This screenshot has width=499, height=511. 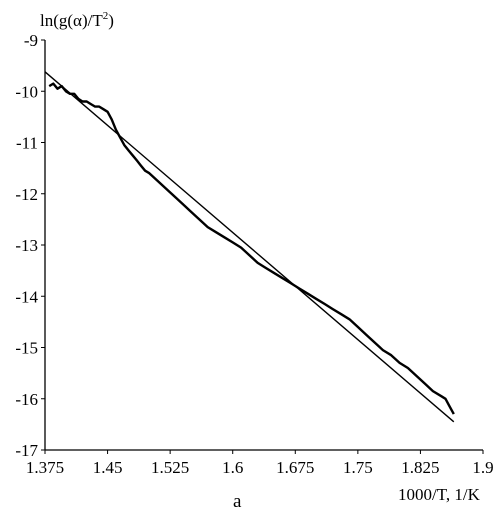 I want to click on y-axis-title: ln(g(α)/T2), so click(x=77, y=20).